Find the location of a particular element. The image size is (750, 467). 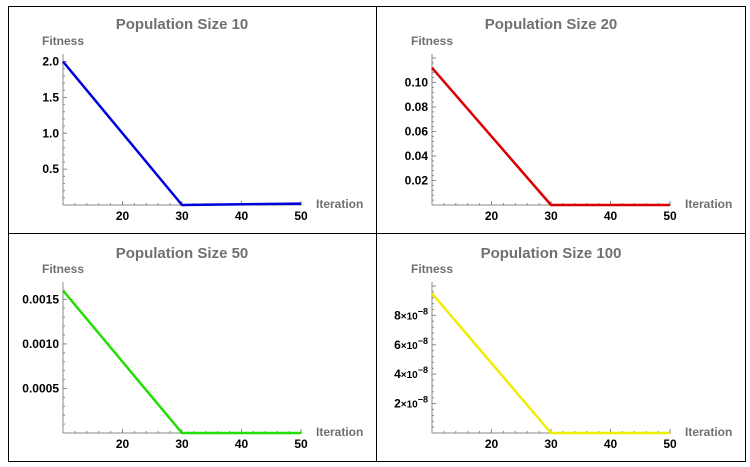

y-tick-label: 0.04 is located at coordinates (417, 156).